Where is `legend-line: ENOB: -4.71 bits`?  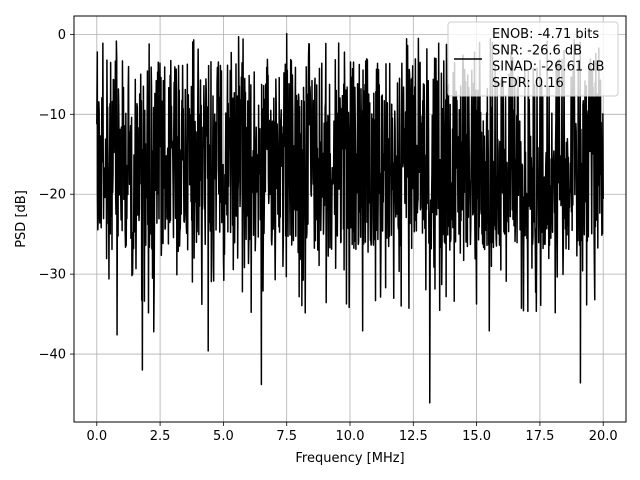 legend-line: ENOB: -4.71 bits is located at coordinates (545, 34).